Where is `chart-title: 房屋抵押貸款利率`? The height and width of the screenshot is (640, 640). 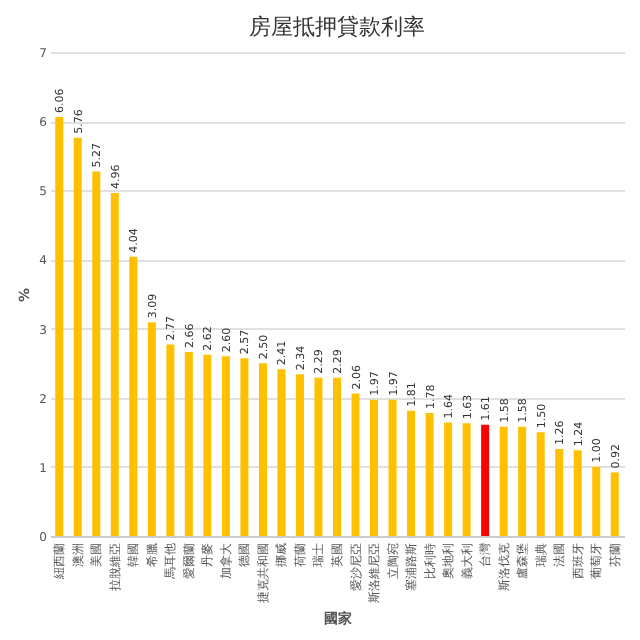
chart-title: 房屋抵押貸款利率 is located at coordinates (337, 27).